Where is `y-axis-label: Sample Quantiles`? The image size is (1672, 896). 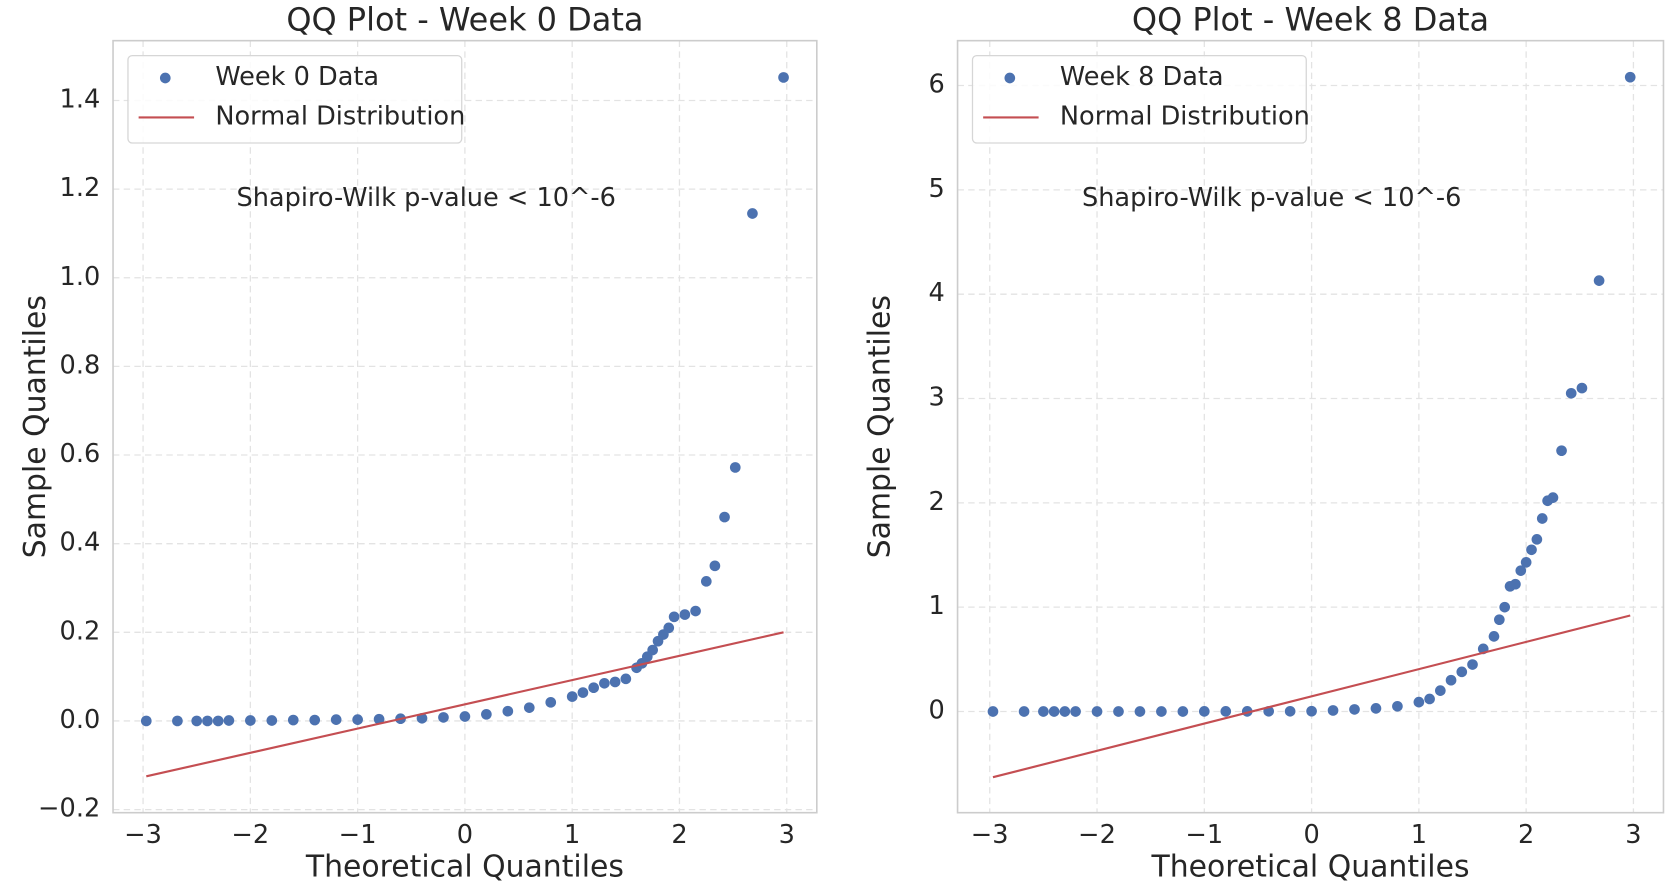 y-axis-label: Sample Quantiles is located at coordinates (879, 426).